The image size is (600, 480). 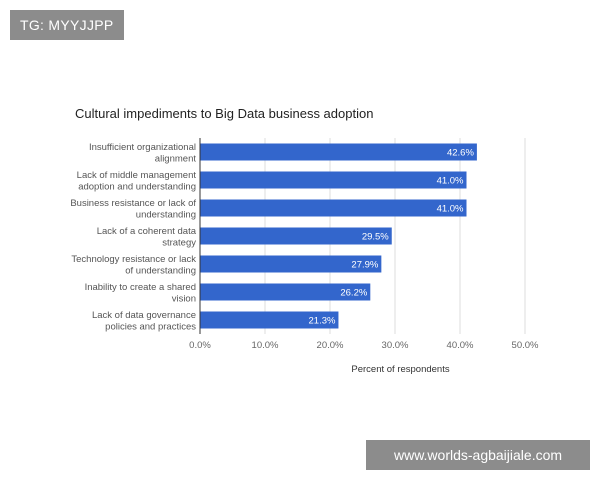 I want to click on x-tick-label: 10.0%, so click(x=265, y=345).